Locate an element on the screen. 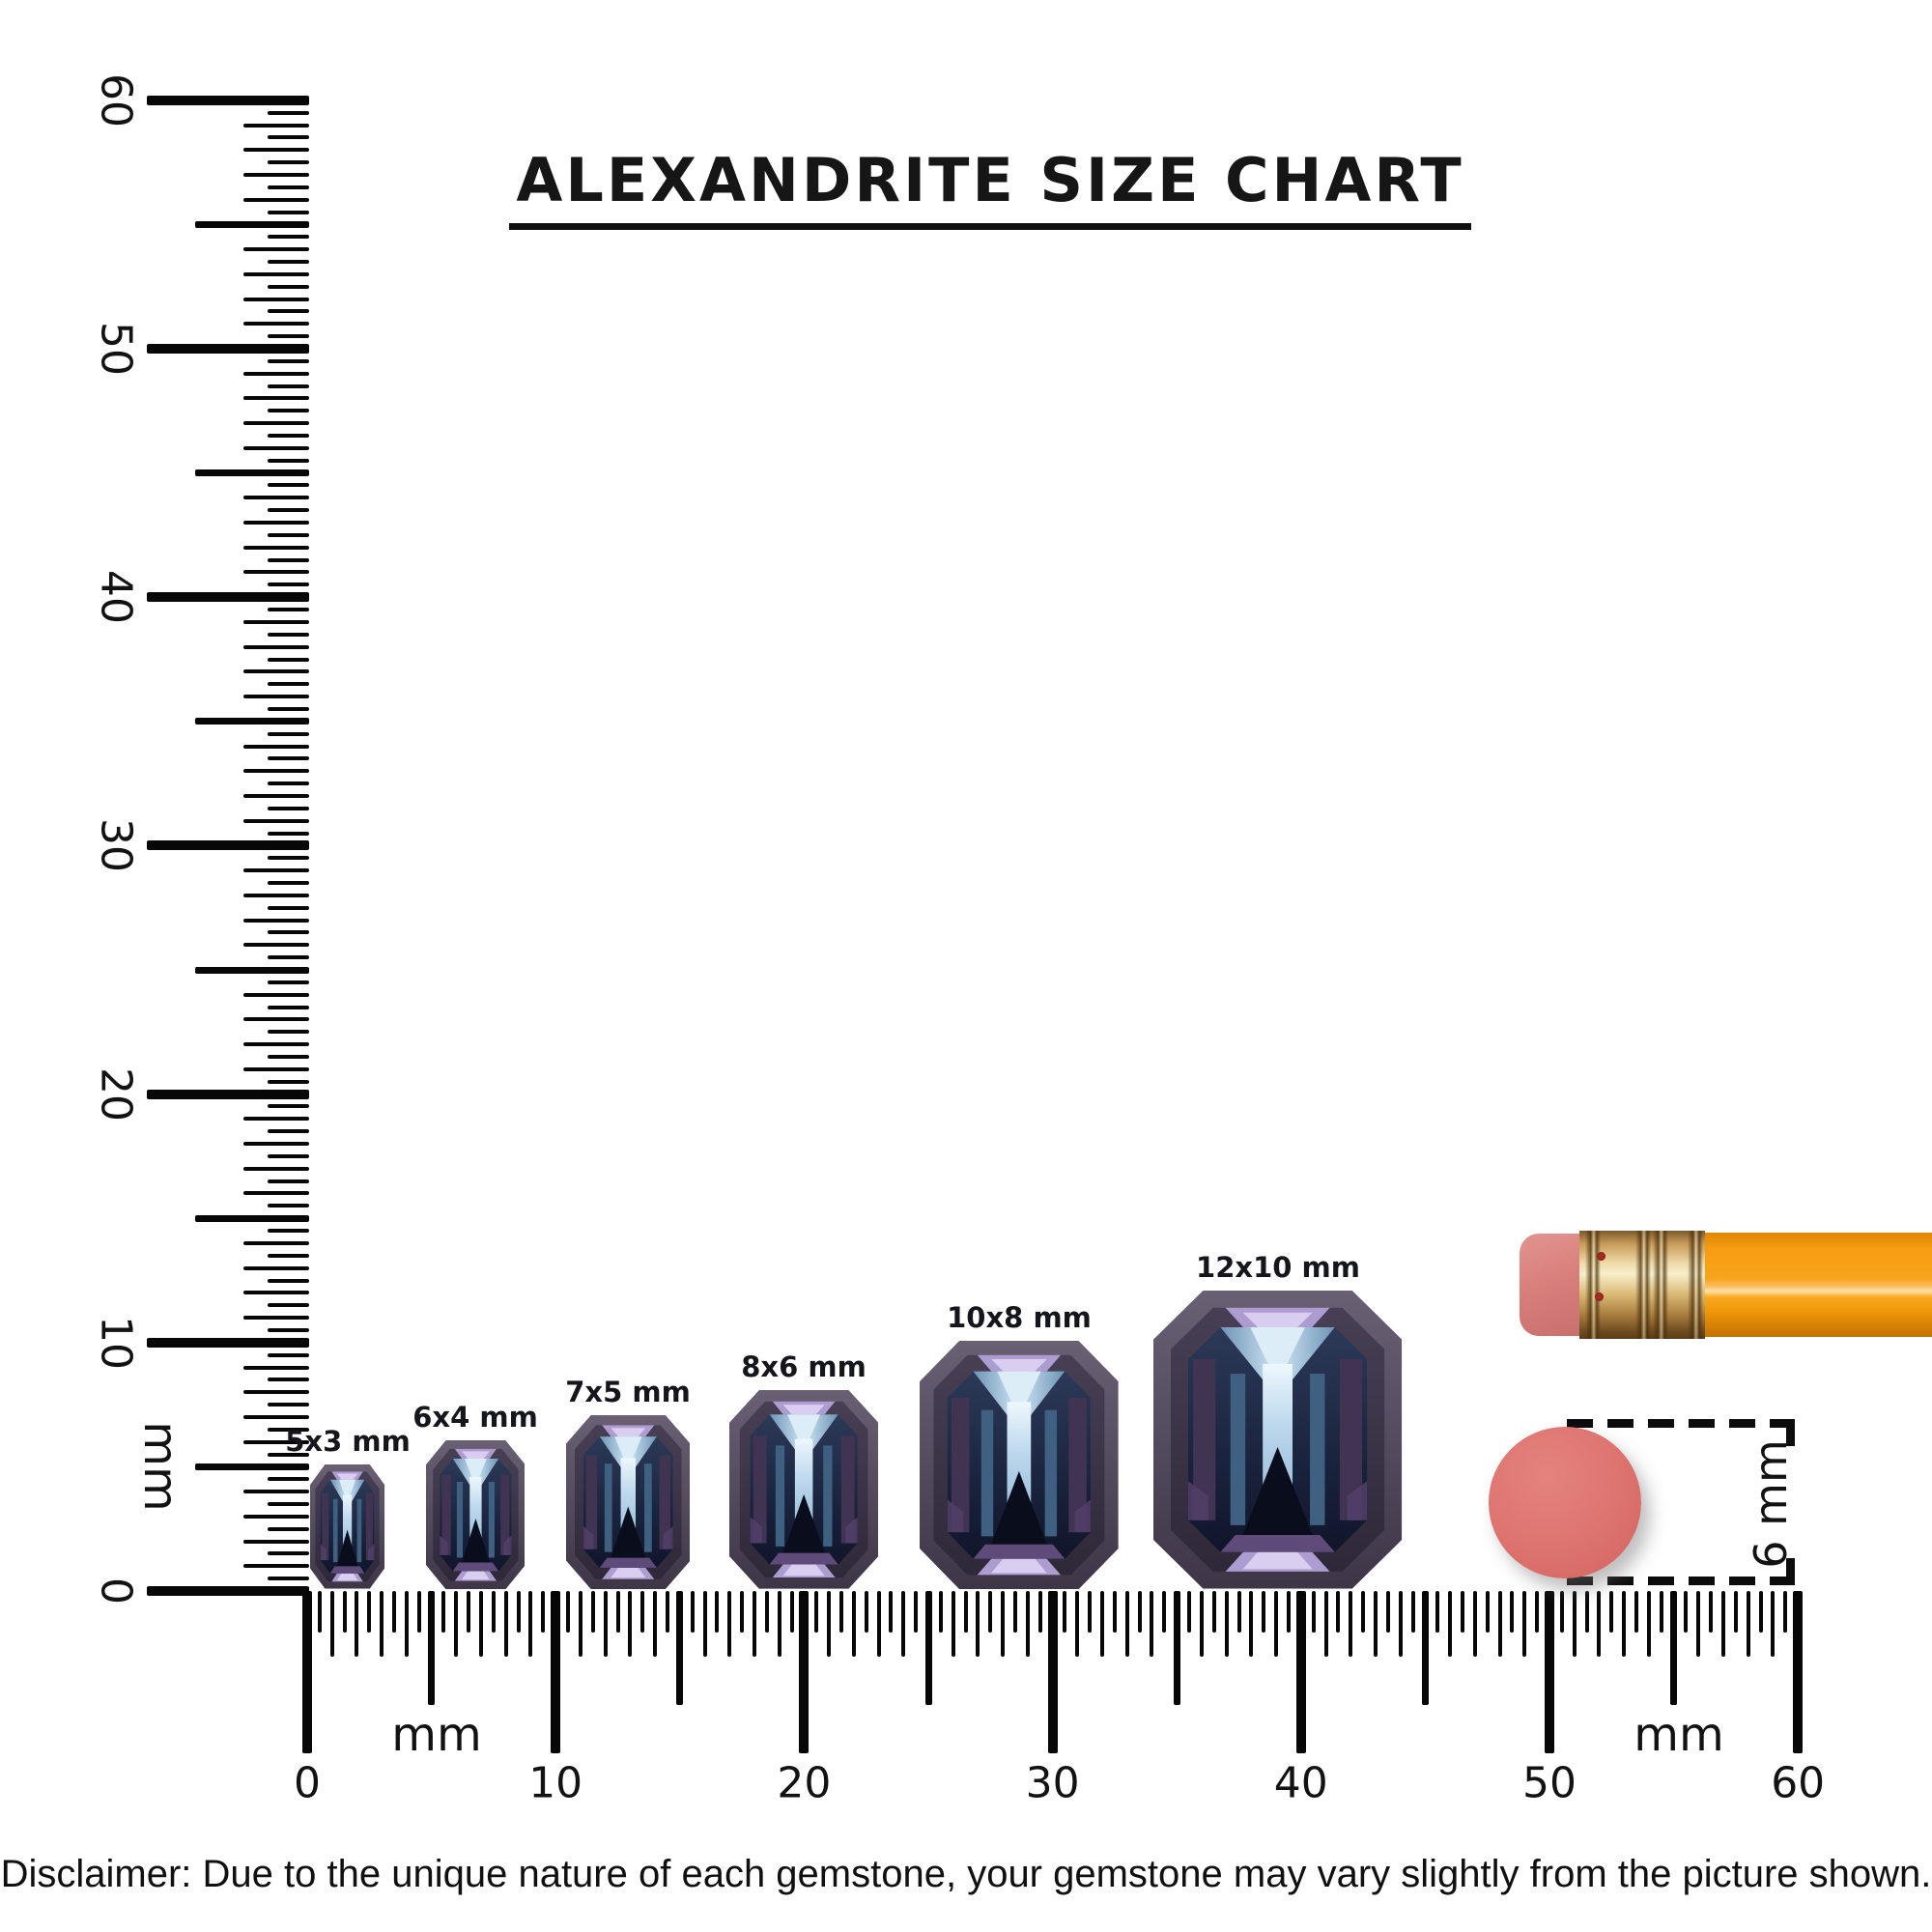  gem-size-label: 8x6 mm is located at coordinates (804, 1367).